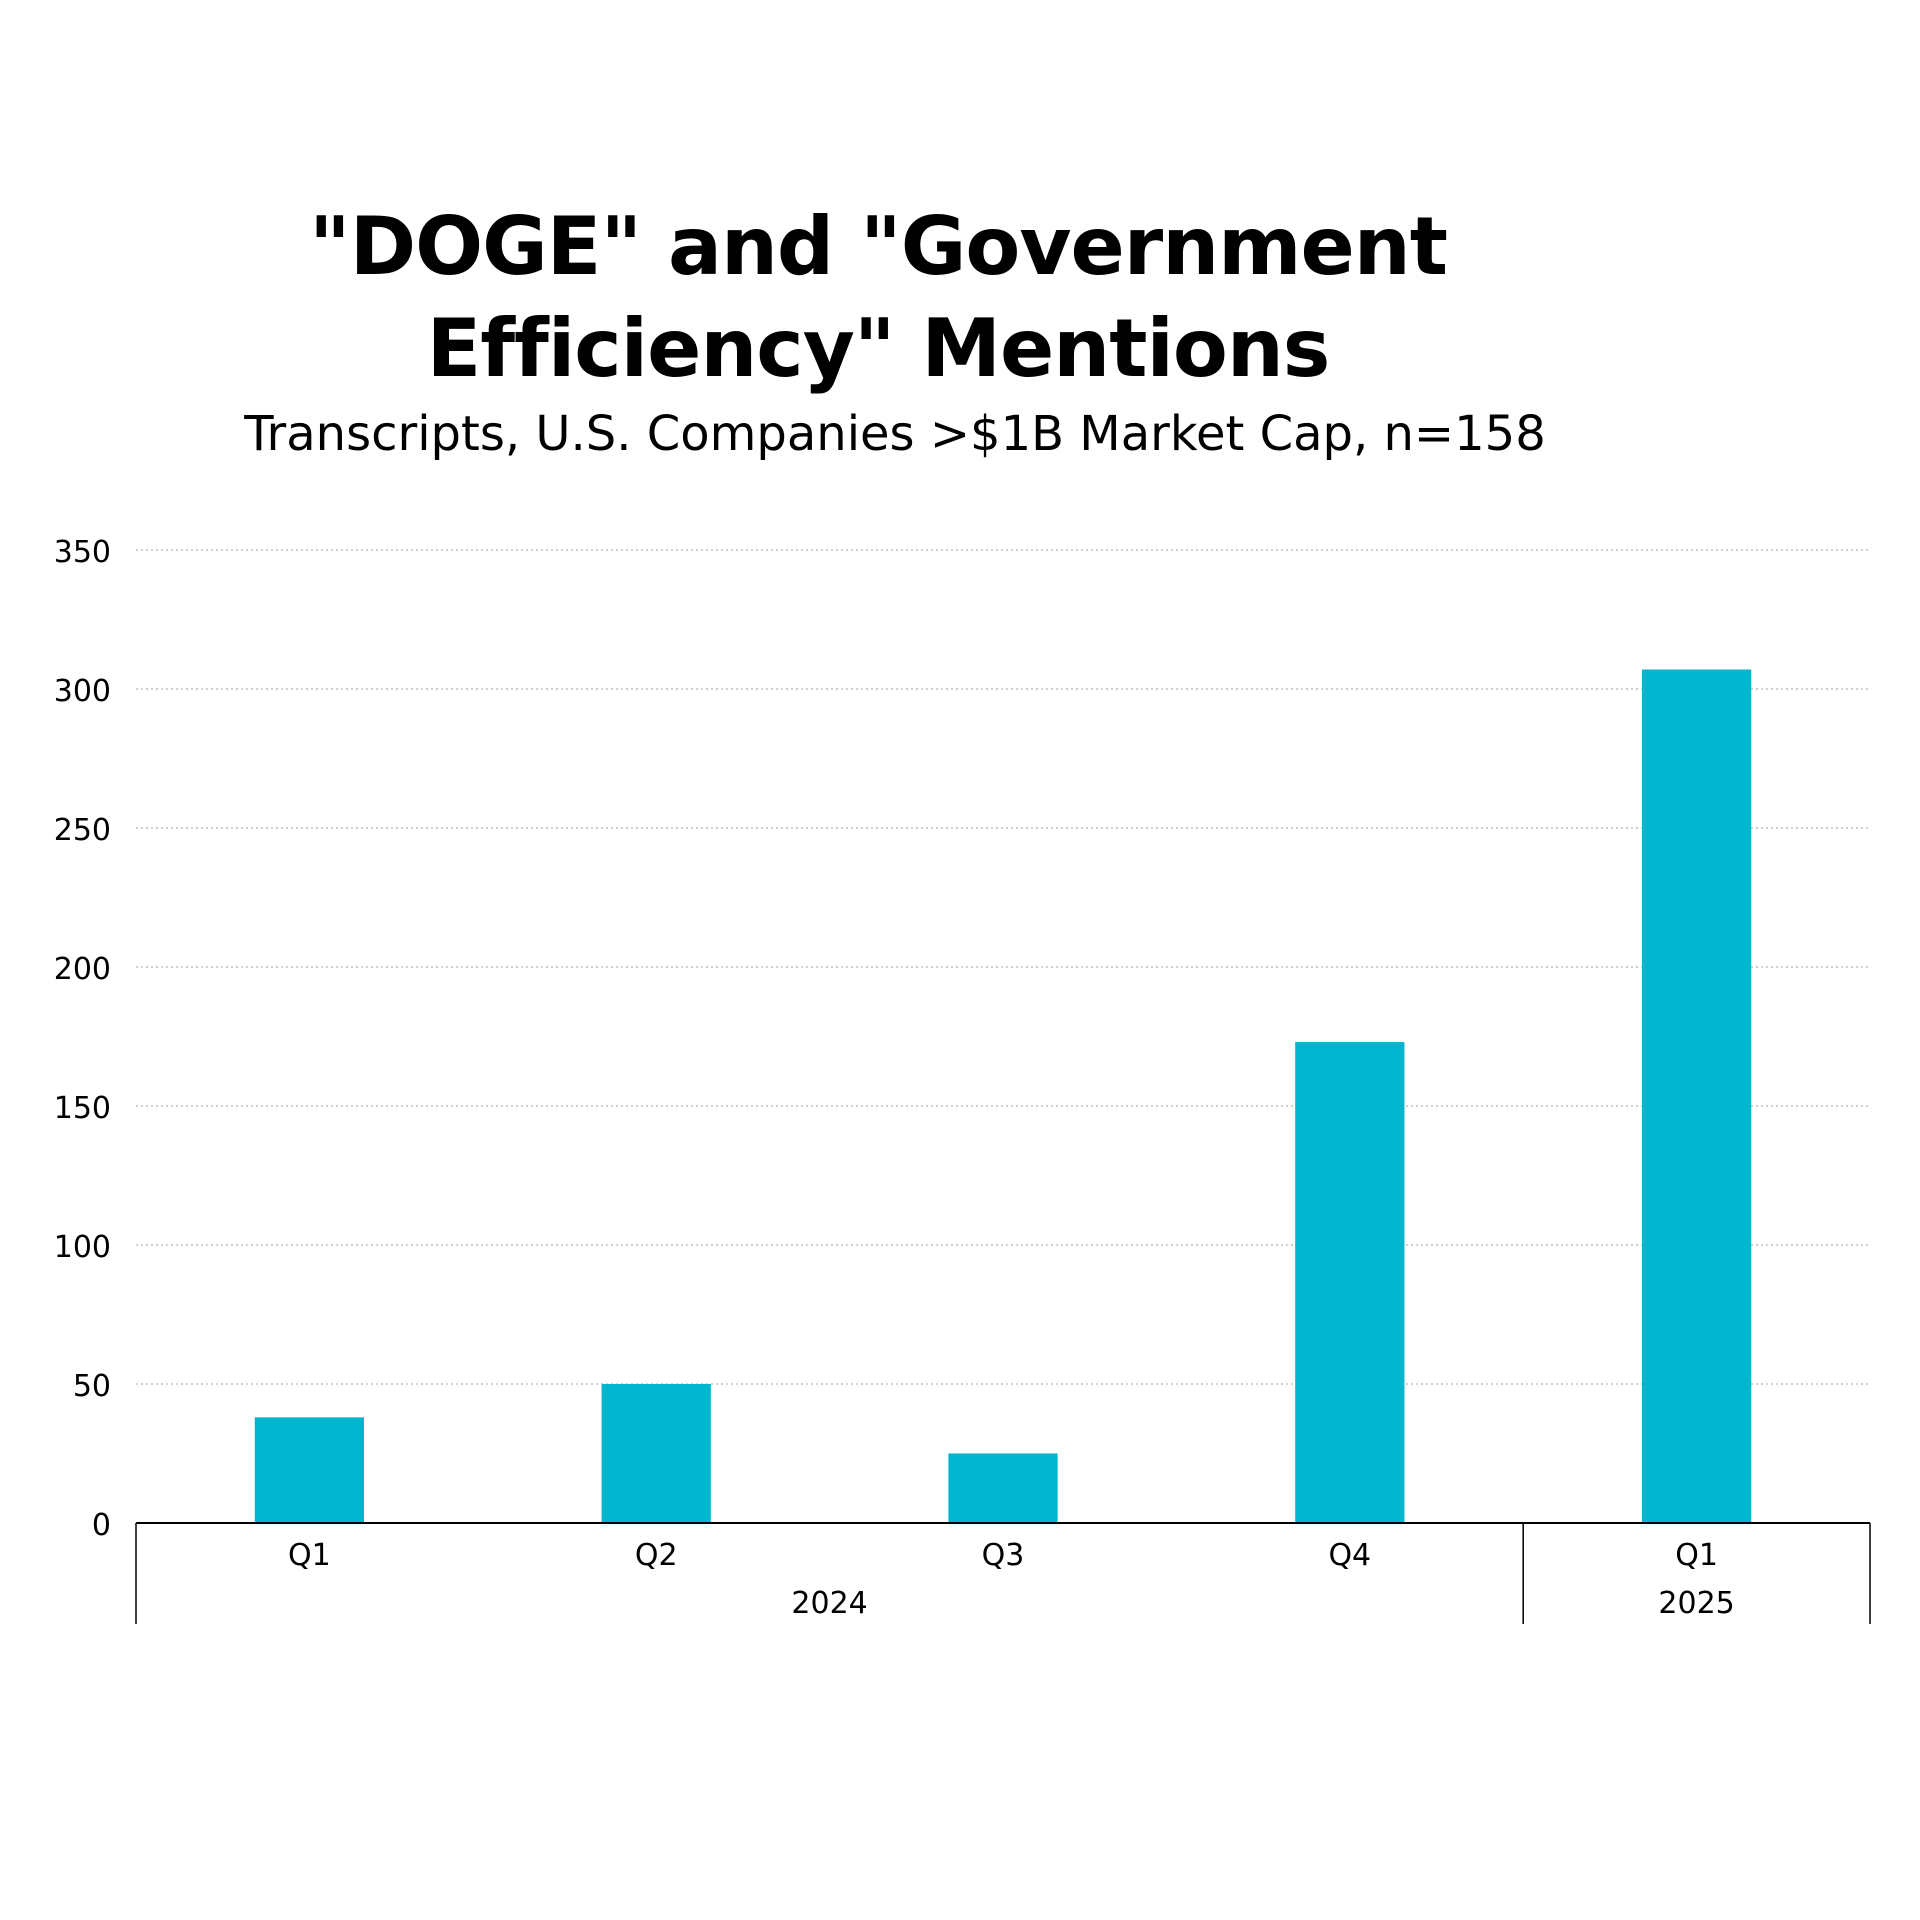 The height and width of the screenshot is (1920, 1920). Describe the element at coordinates (82, 969) in the screenshot. I see `y-tick-label: 200` at that location.